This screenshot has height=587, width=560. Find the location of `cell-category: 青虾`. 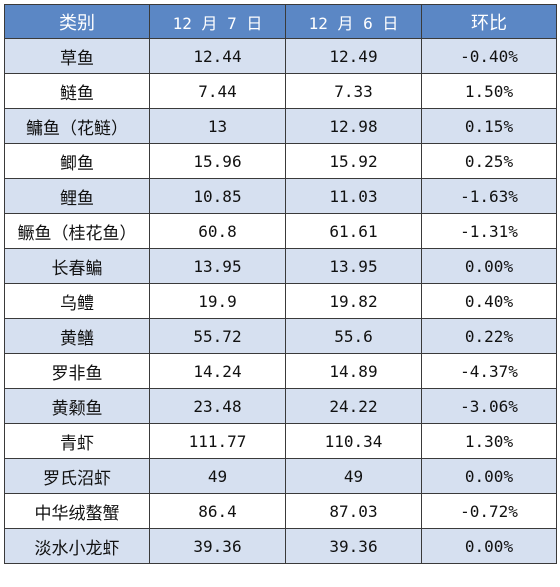

cell-category: 青虾 is located at coordinates (77, 441).